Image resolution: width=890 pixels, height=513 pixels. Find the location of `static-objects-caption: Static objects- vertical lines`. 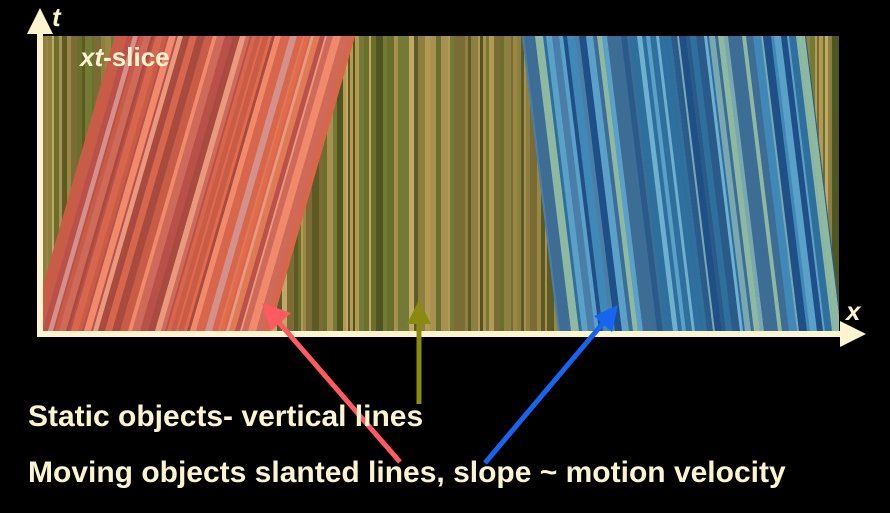

static-objects-caption: Static objects- vertical lines is located at coordinates (226, 416).